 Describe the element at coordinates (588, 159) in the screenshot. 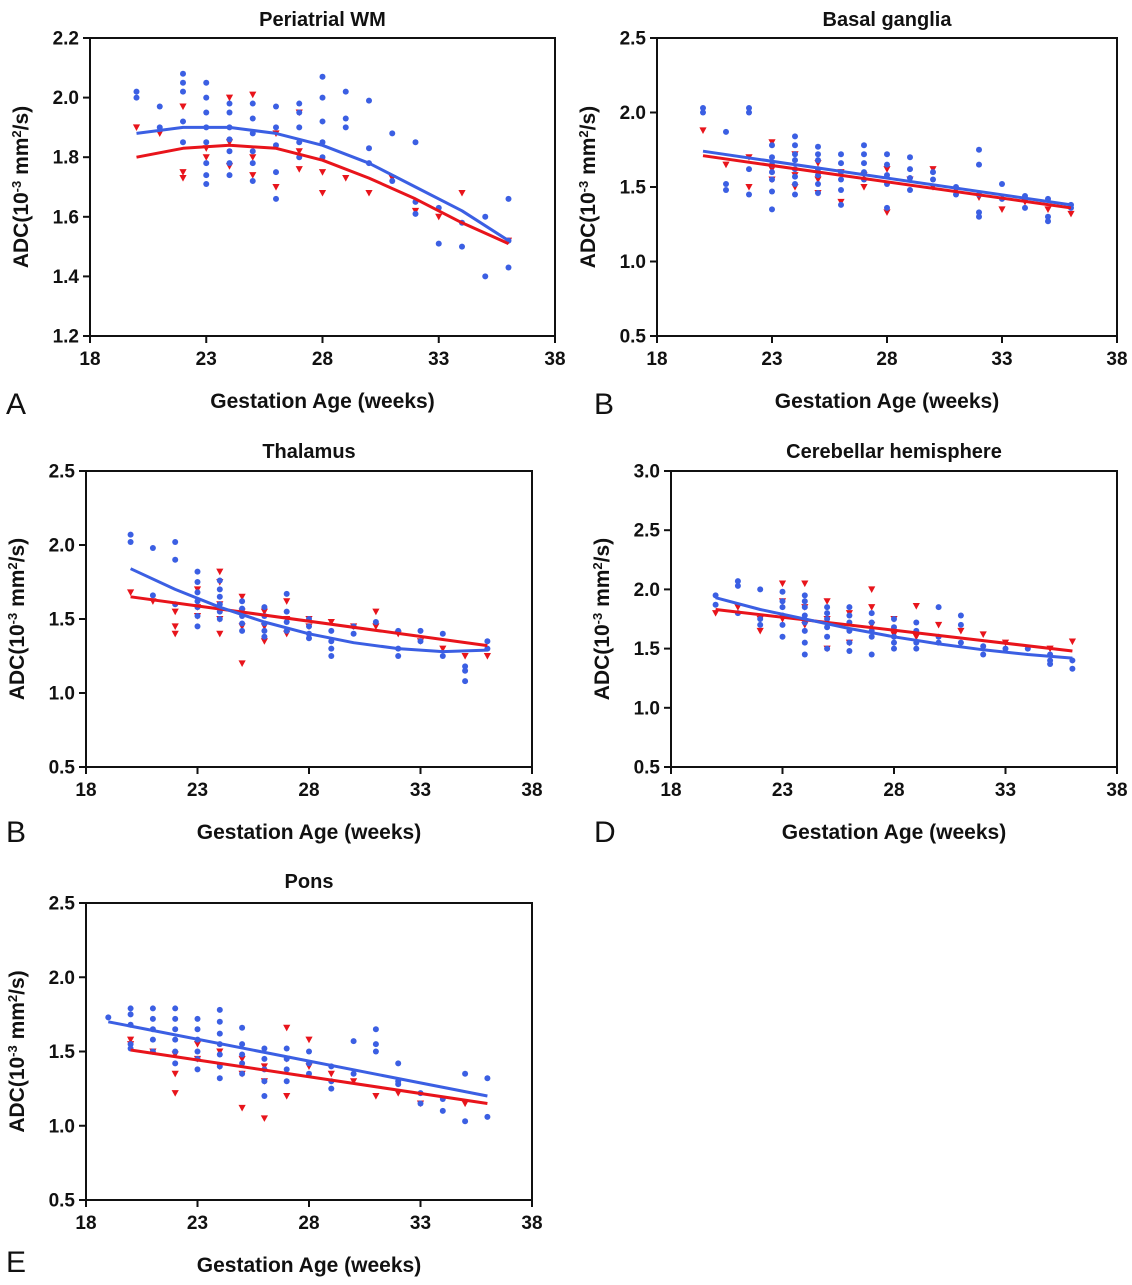

I see `y-axis-label-part: mm` at that location.